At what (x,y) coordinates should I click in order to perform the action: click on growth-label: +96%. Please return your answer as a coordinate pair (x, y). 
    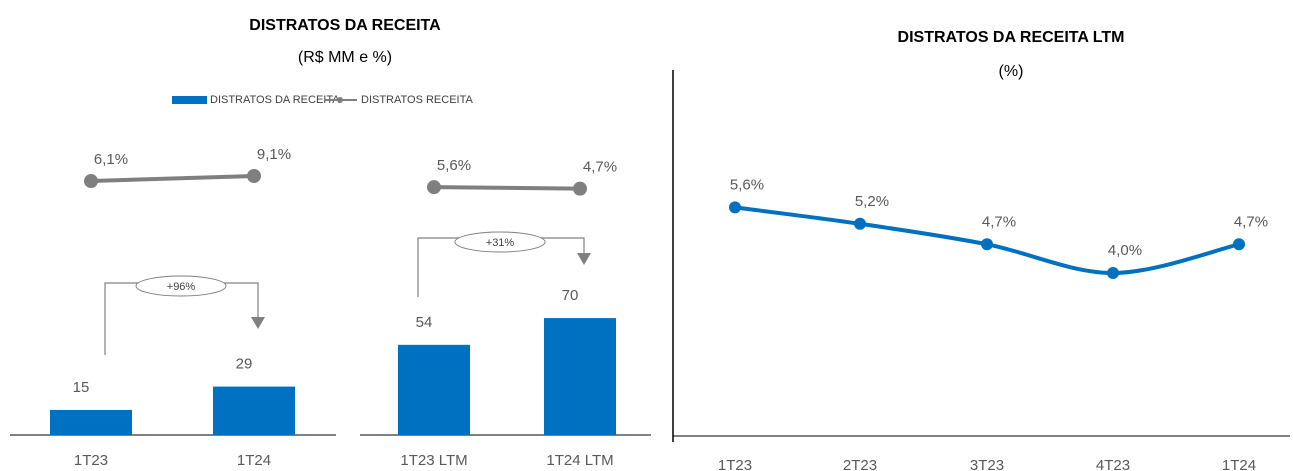
    Looking at the image, I should click on (181, 287).